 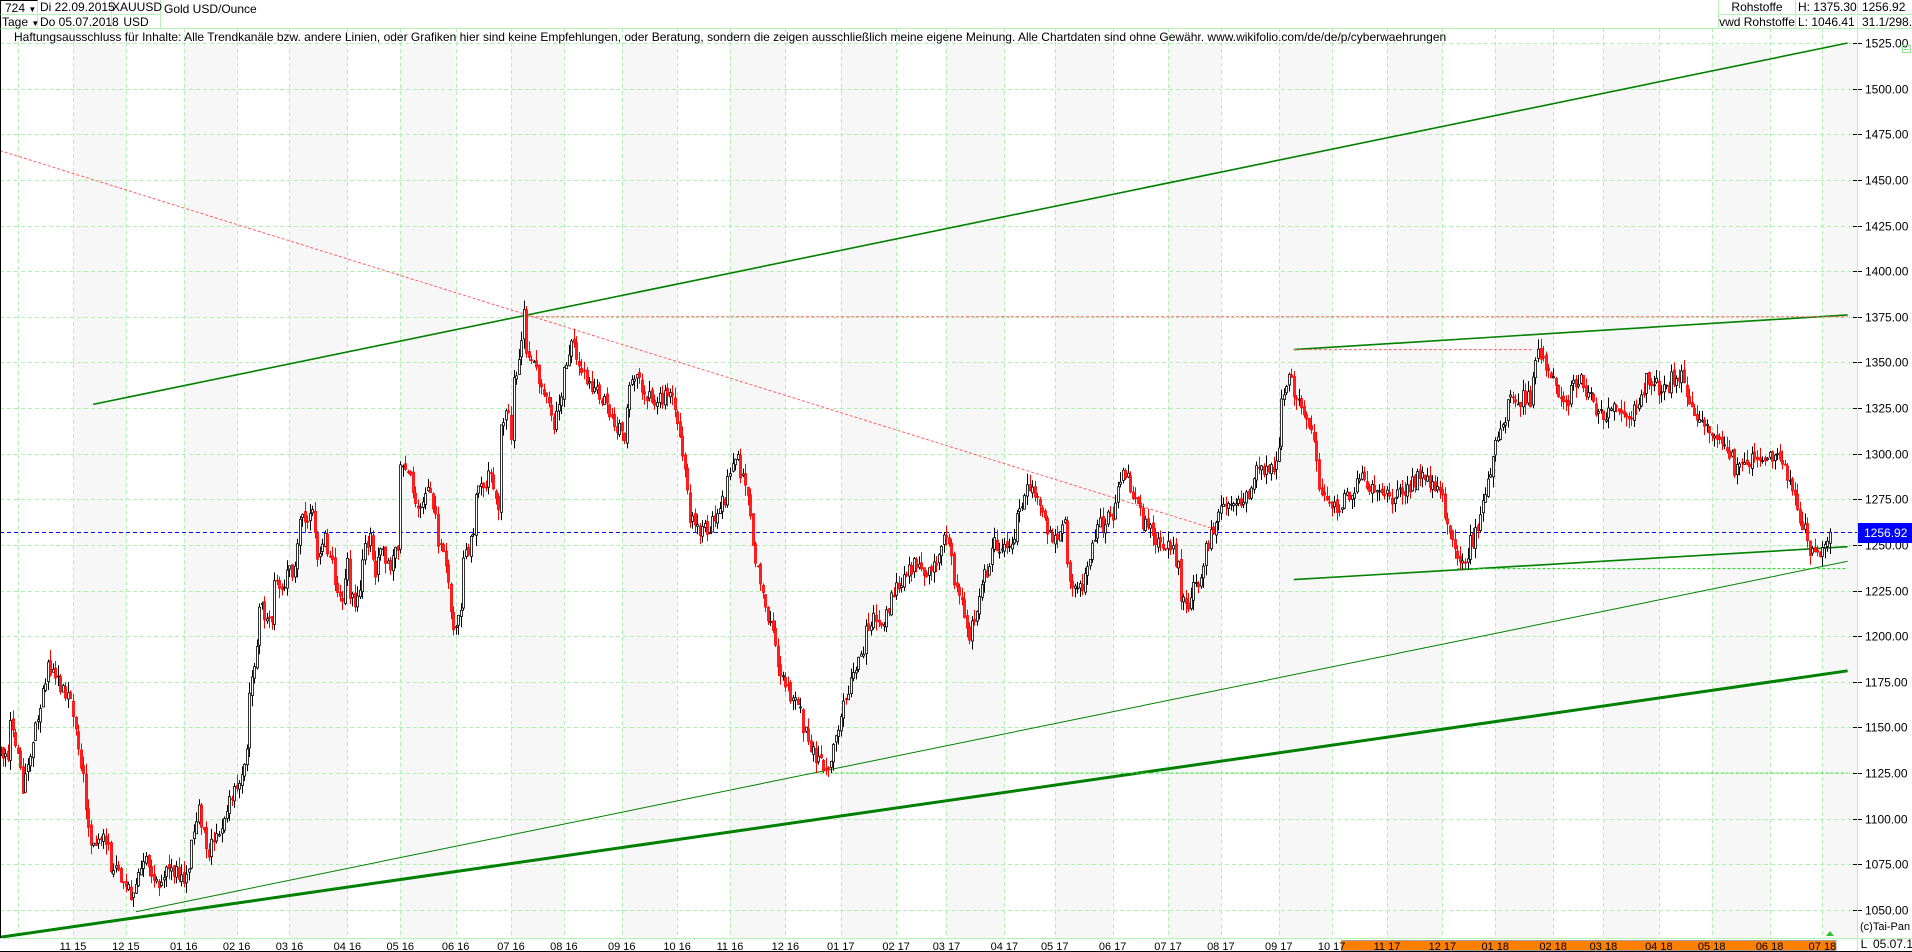 What do you see at coordinates (1005, 946) in the screenshot?
I see `month-label: 04 17` at bounding box center [1005, 946].